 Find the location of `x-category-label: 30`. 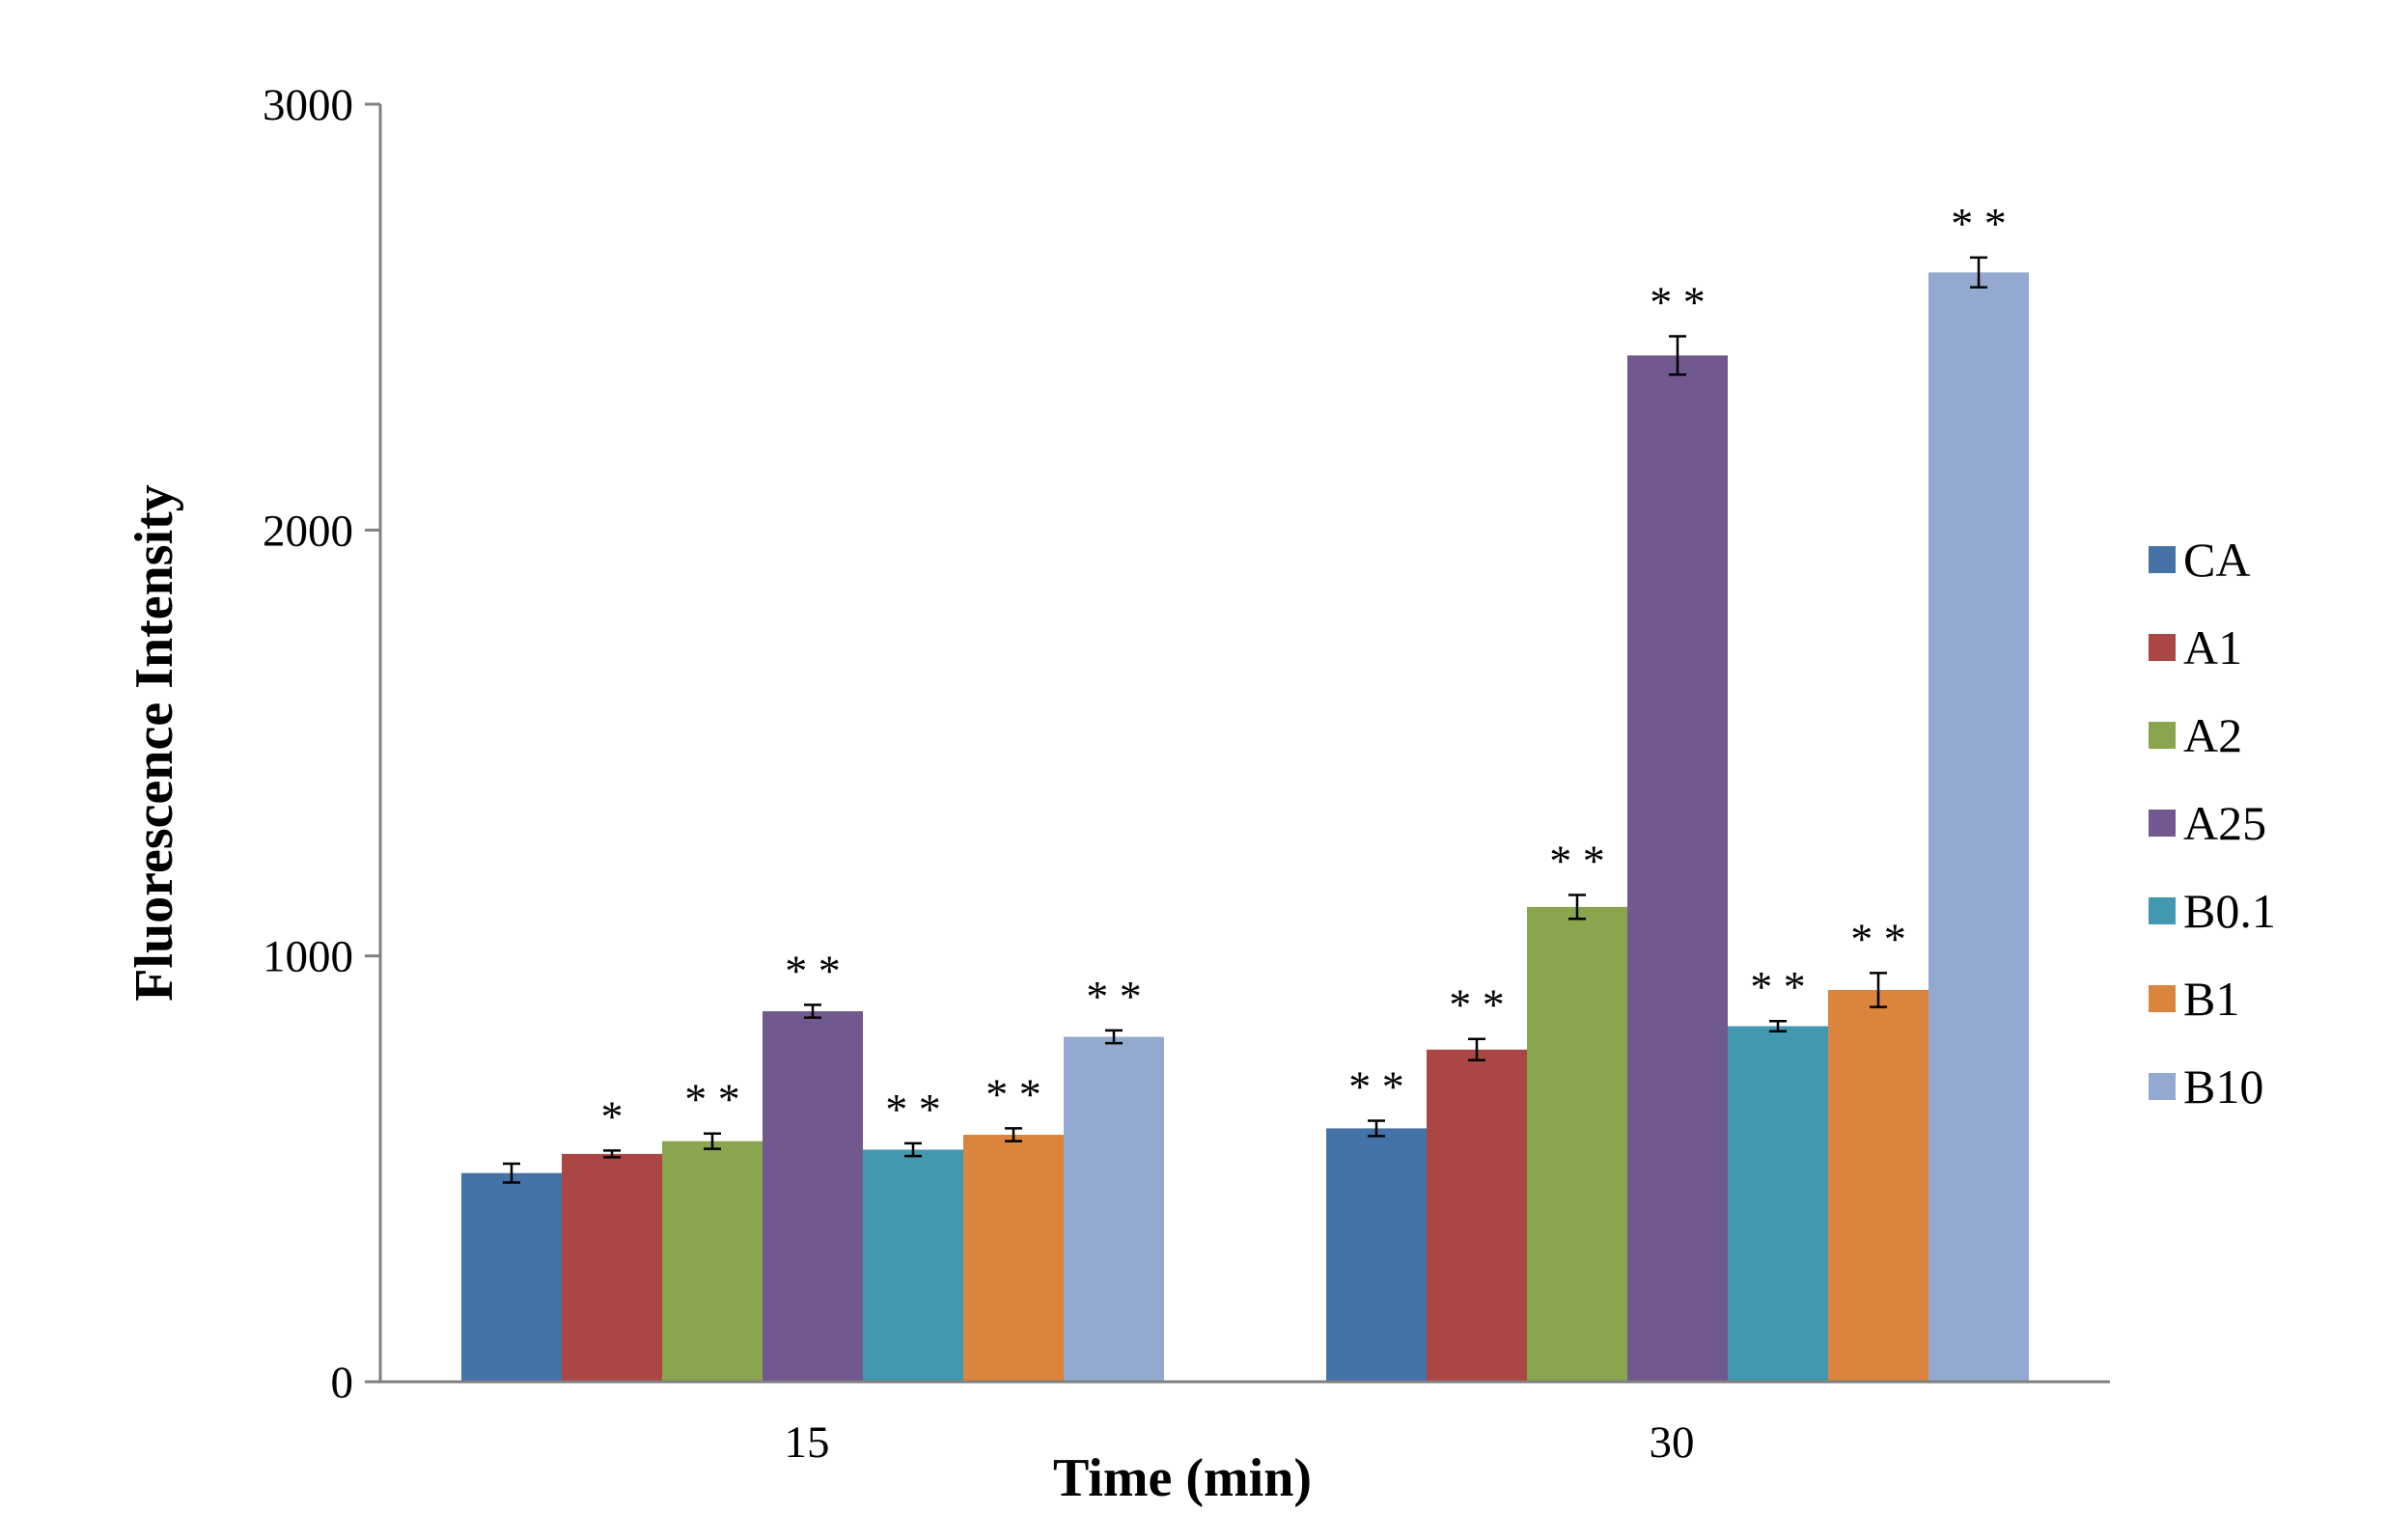

x-category-label: 30 is located at coordinates (1673, 1442).